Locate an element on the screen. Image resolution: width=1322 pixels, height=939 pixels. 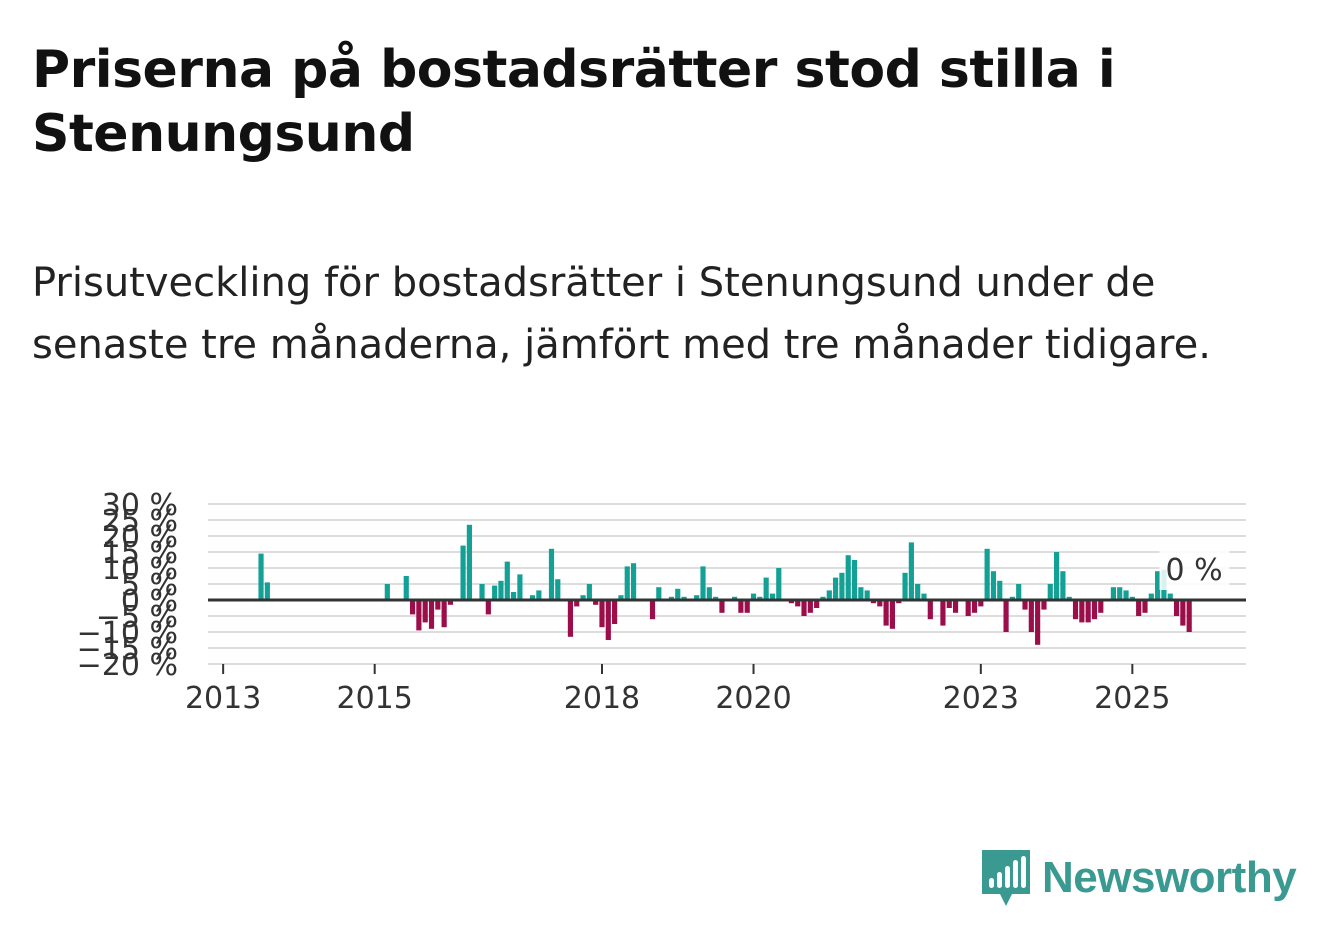
y-tick-label: −10 % is located at coordinates (127, 633).